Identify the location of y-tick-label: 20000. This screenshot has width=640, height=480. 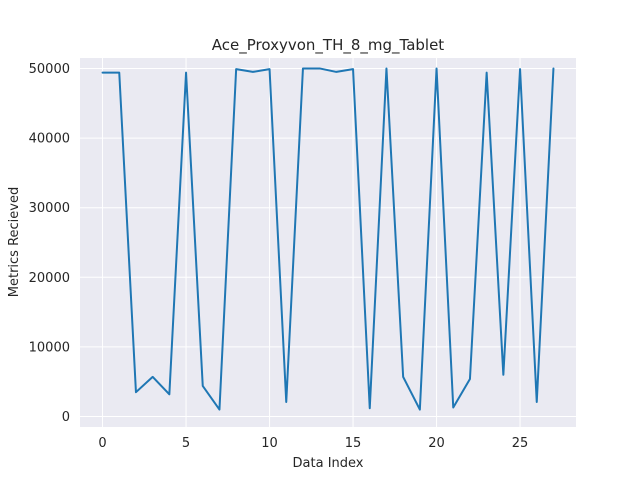
(49, 278).